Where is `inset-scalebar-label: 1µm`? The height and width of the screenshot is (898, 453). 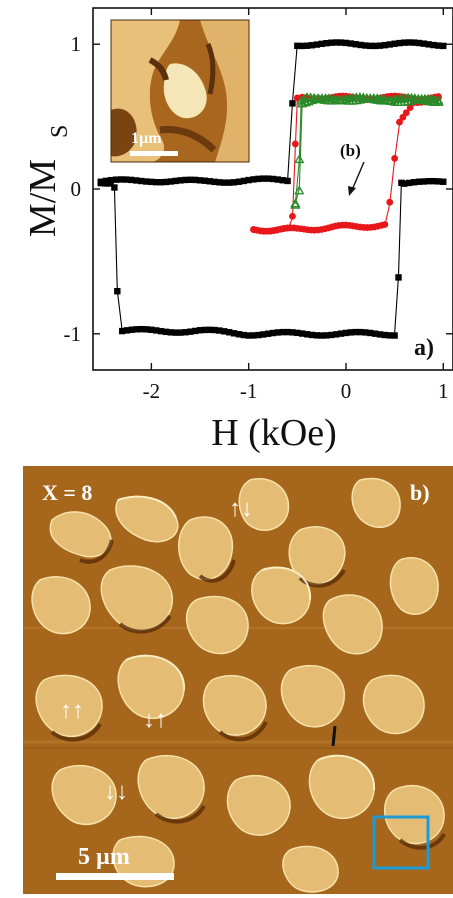
inset-scalebar-label: 1µm is located at coordinates (146, 138).